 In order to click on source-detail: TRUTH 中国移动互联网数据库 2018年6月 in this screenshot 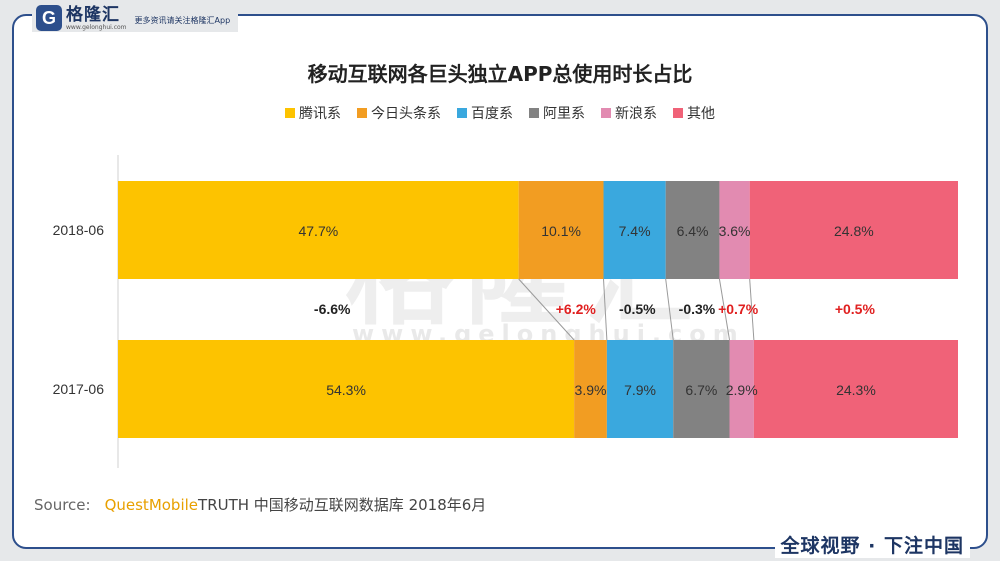, I will do `click(342, 505)`.